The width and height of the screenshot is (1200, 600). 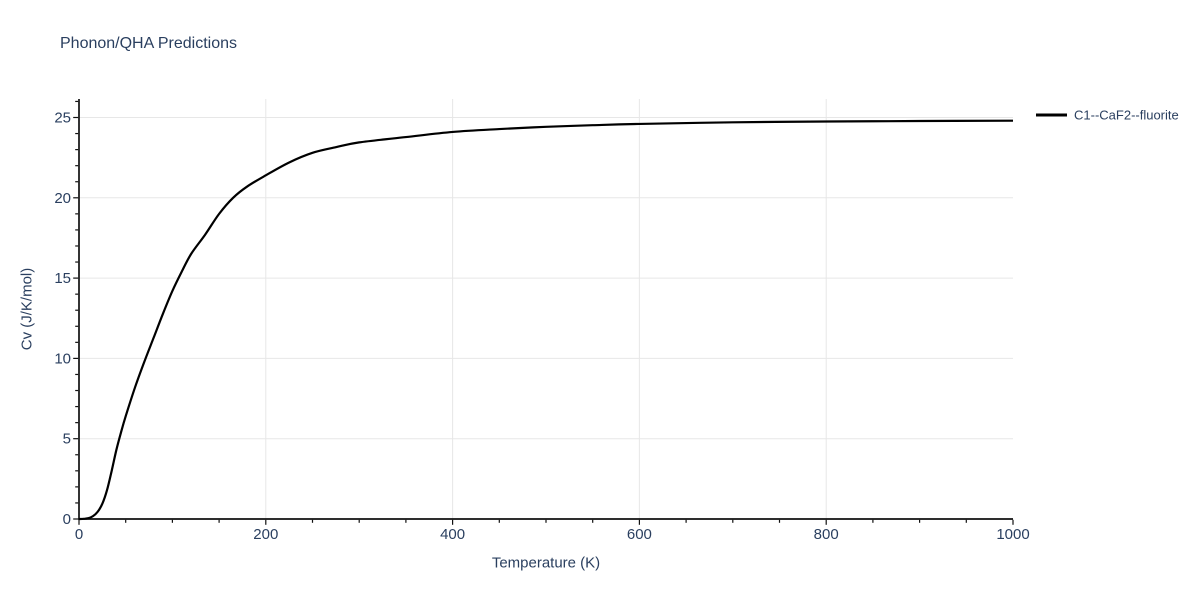 What do you see at coordinates (1051, 115) in the screenshot?
I see `legend-line-swatch` at bounding box center [1051, 115].